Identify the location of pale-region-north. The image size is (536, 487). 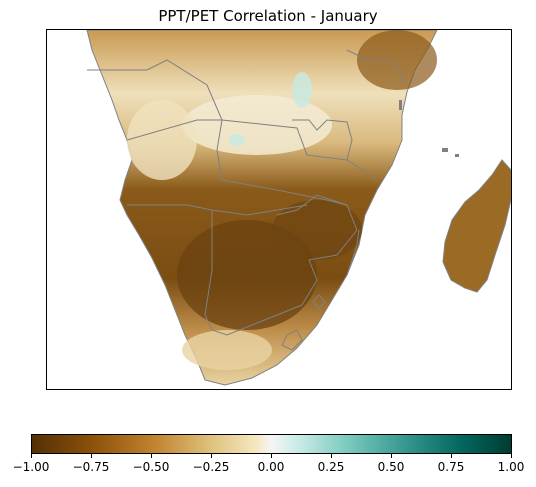
(257, 125).